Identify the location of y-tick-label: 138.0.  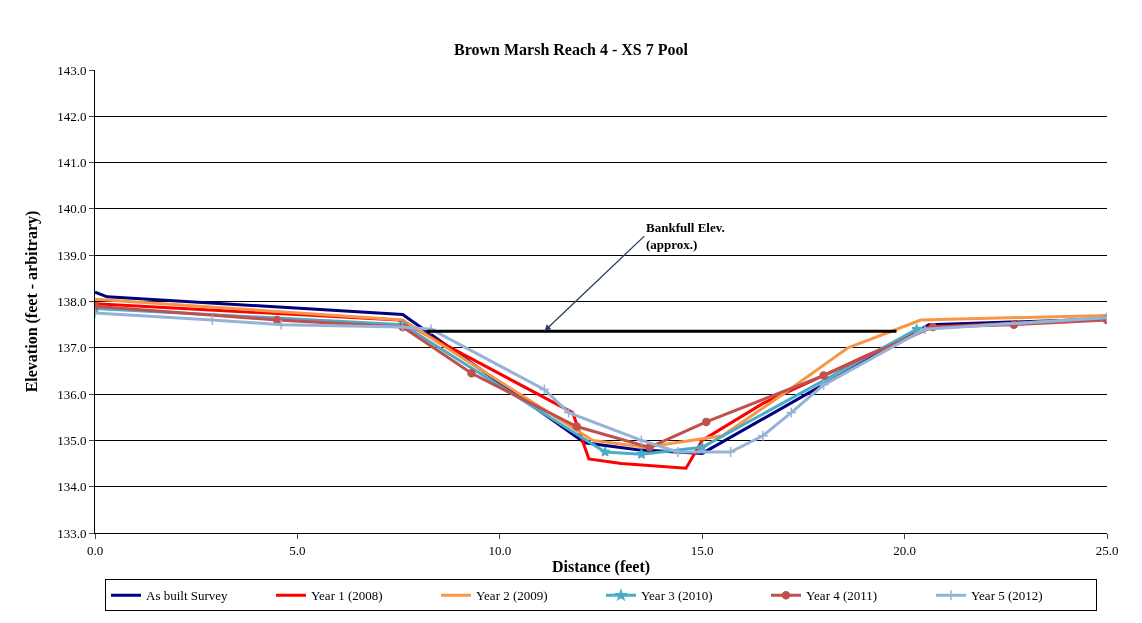
(72, 302).